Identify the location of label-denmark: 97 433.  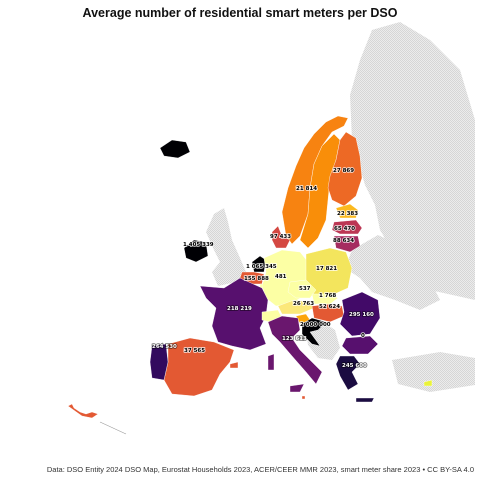
(280, 237).